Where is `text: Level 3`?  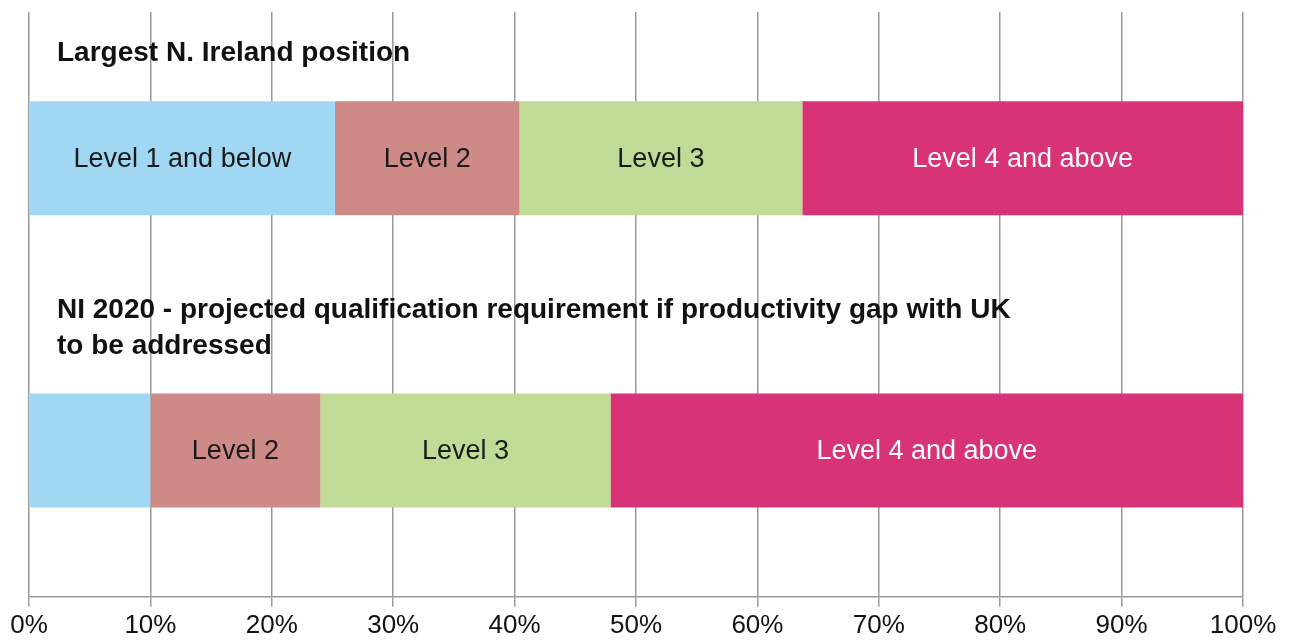
text: Level 3 is located at coordinates (465, 450).